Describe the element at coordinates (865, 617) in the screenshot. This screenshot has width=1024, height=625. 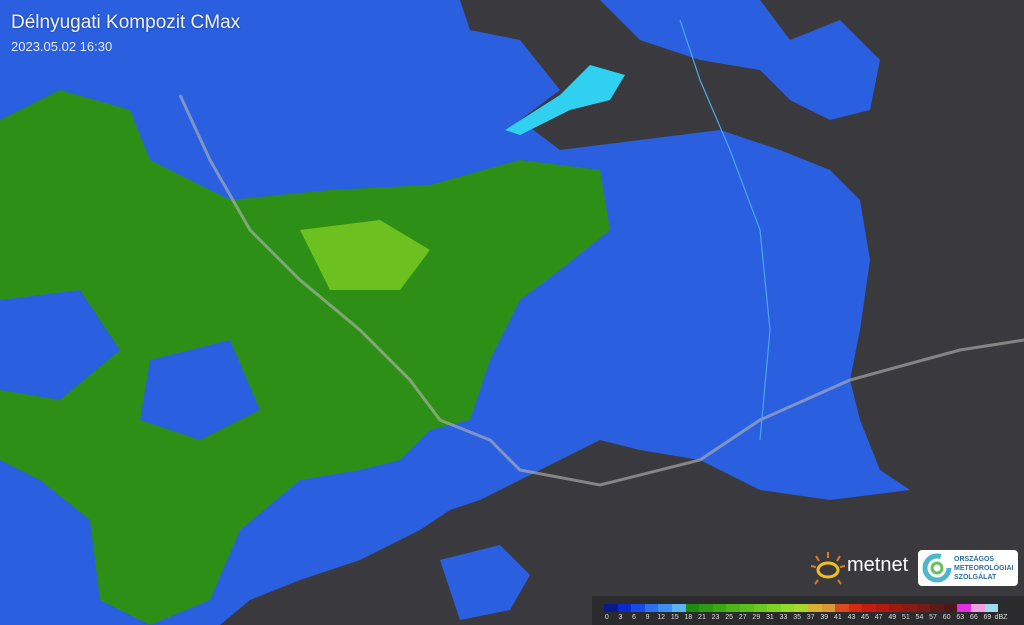
I see `legend-tick: 45` at that location.